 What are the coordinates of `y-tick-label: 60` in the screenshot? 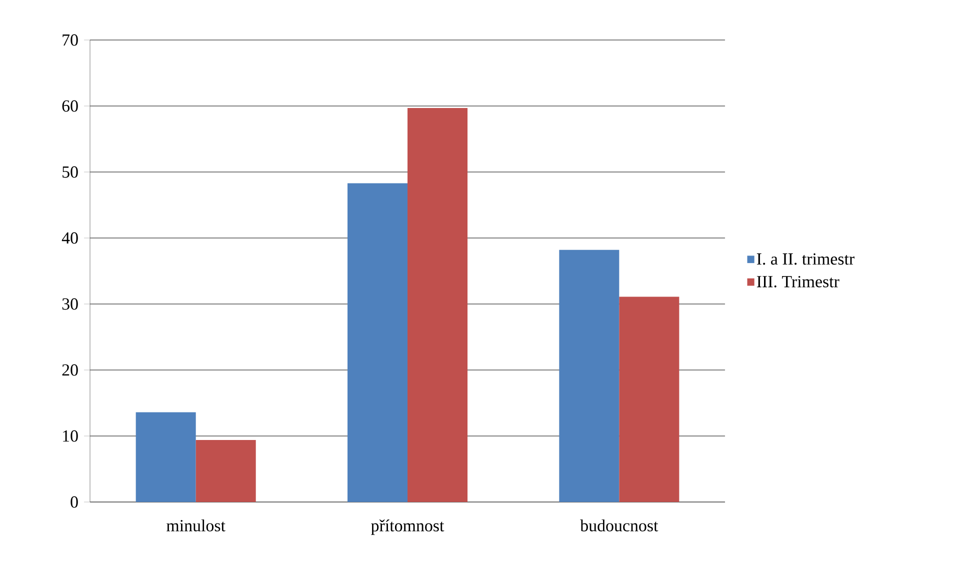 It's located at (70, 106).